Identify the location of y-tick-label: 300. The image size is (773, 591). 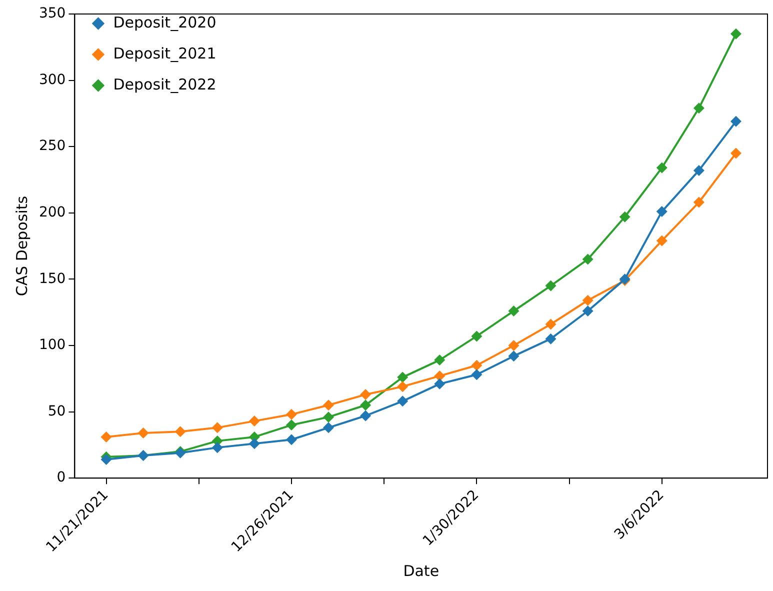
(52, 80).